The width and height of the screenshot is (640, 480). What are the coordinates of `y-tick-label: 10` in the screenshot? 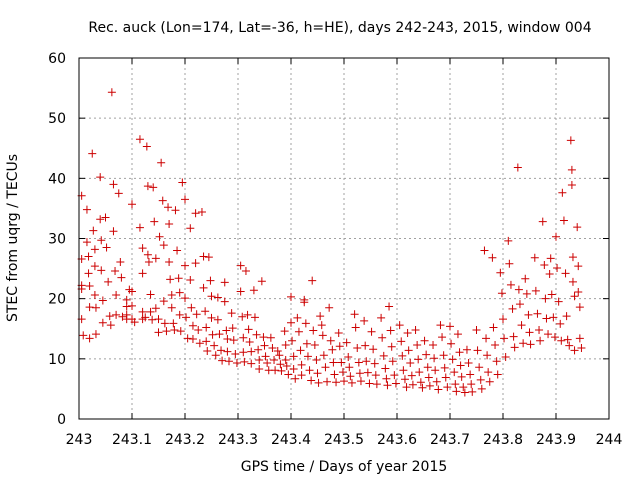 It's located at (57, 360).